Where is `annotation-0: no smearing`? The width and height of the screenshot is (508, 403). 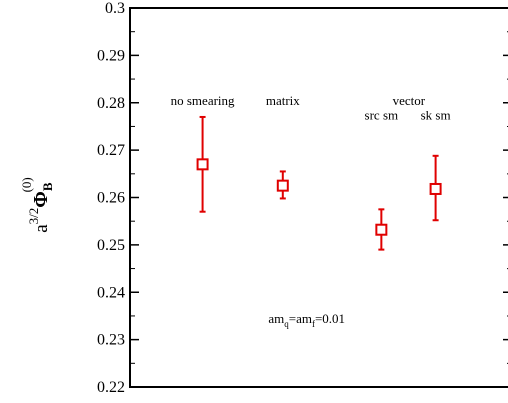 annotation-0: no smearing is located at coordinates (203, 100).